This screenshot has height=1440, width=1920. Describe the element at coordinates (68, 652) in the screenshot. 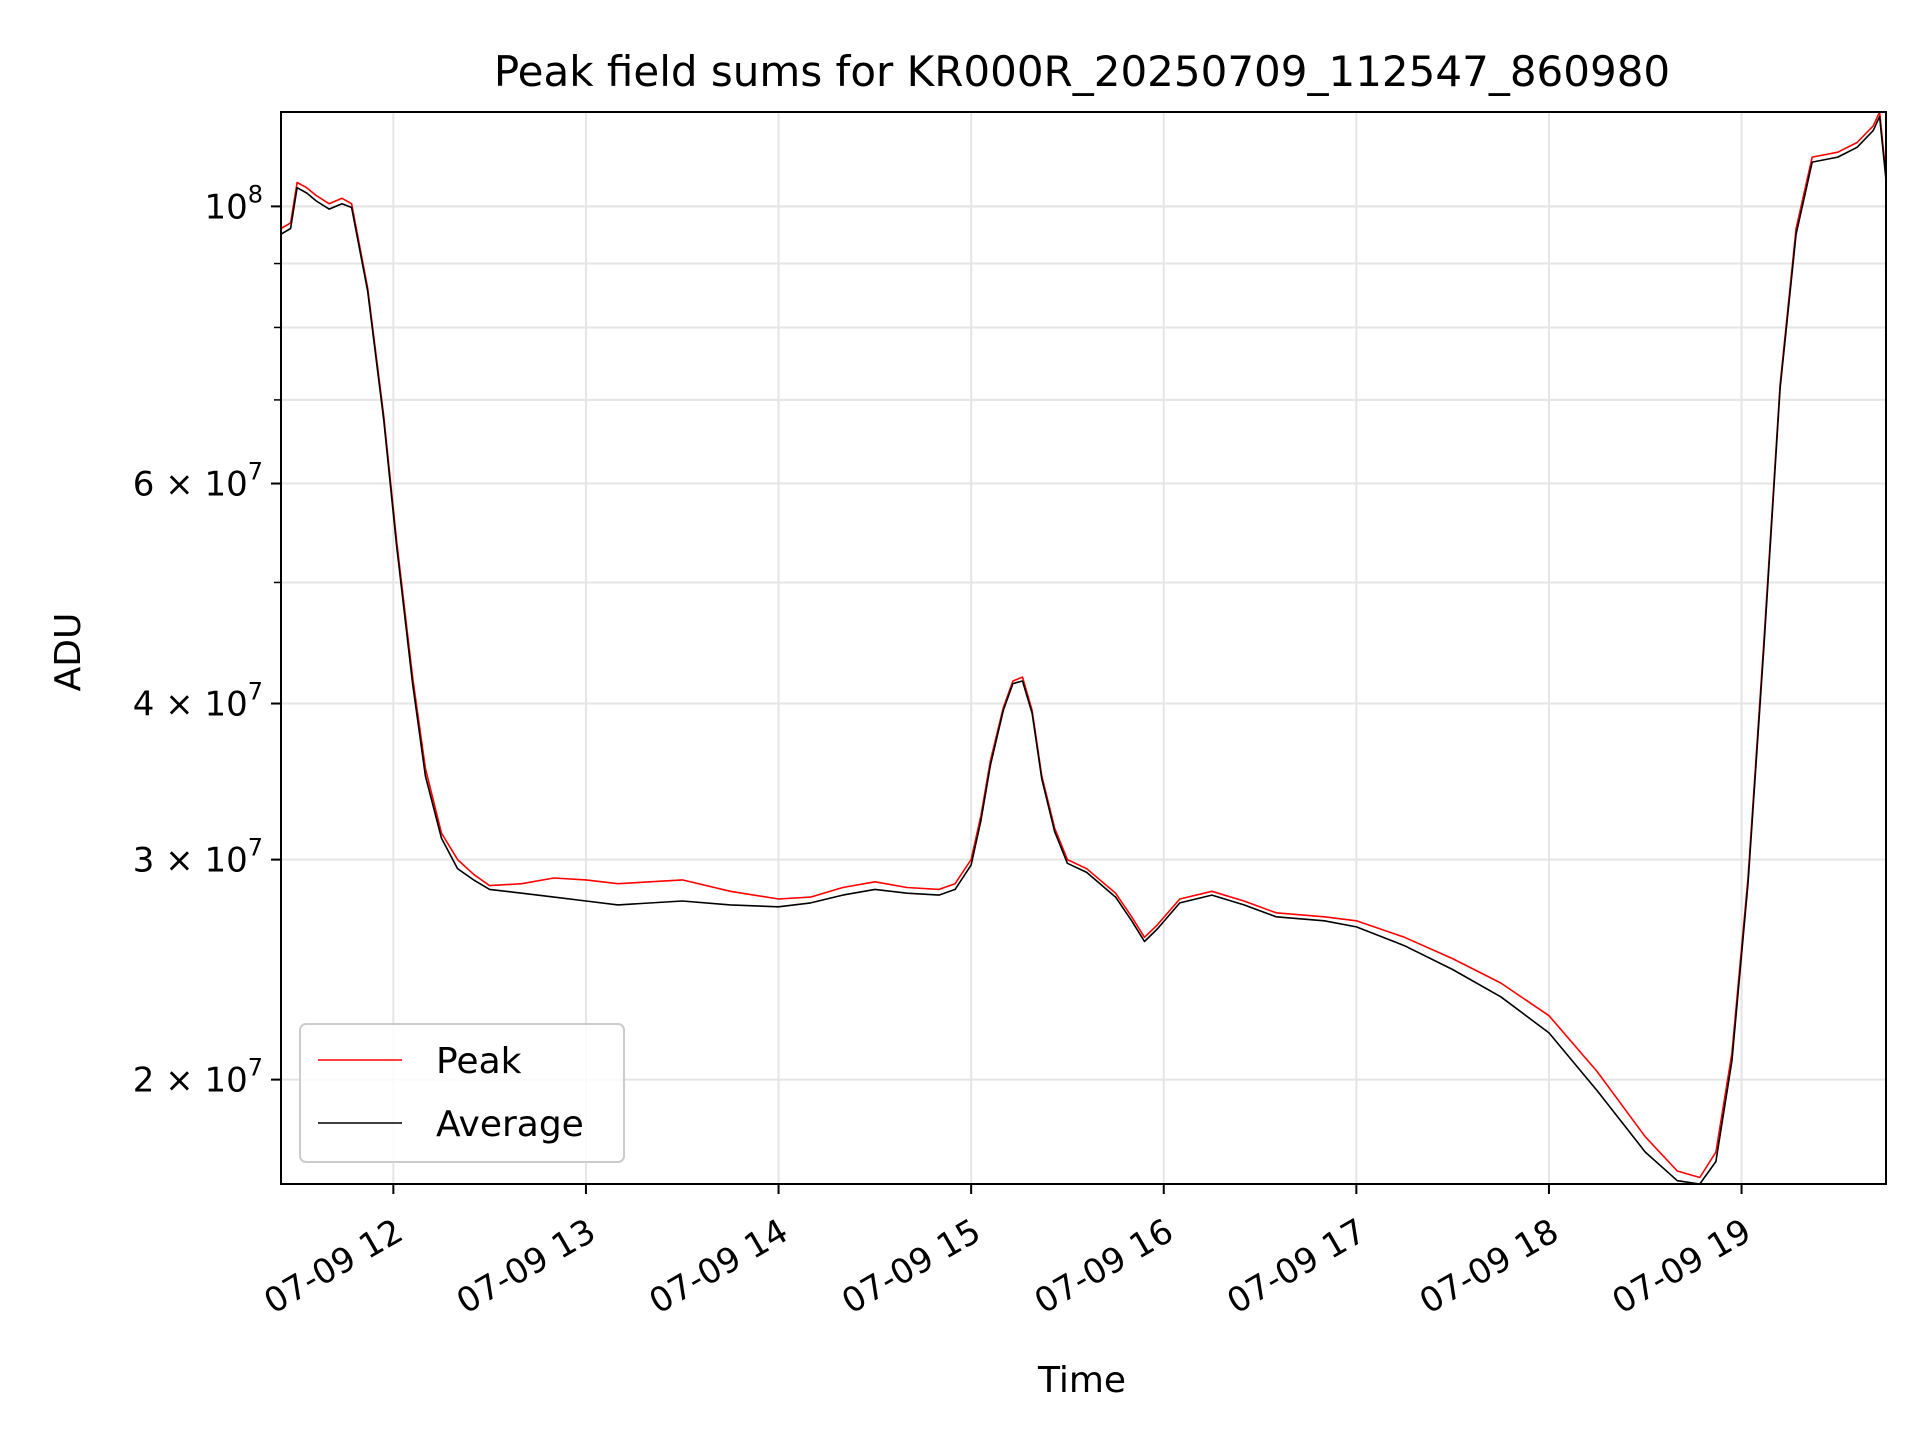

I see `y-axis-label: ADU` at that location.